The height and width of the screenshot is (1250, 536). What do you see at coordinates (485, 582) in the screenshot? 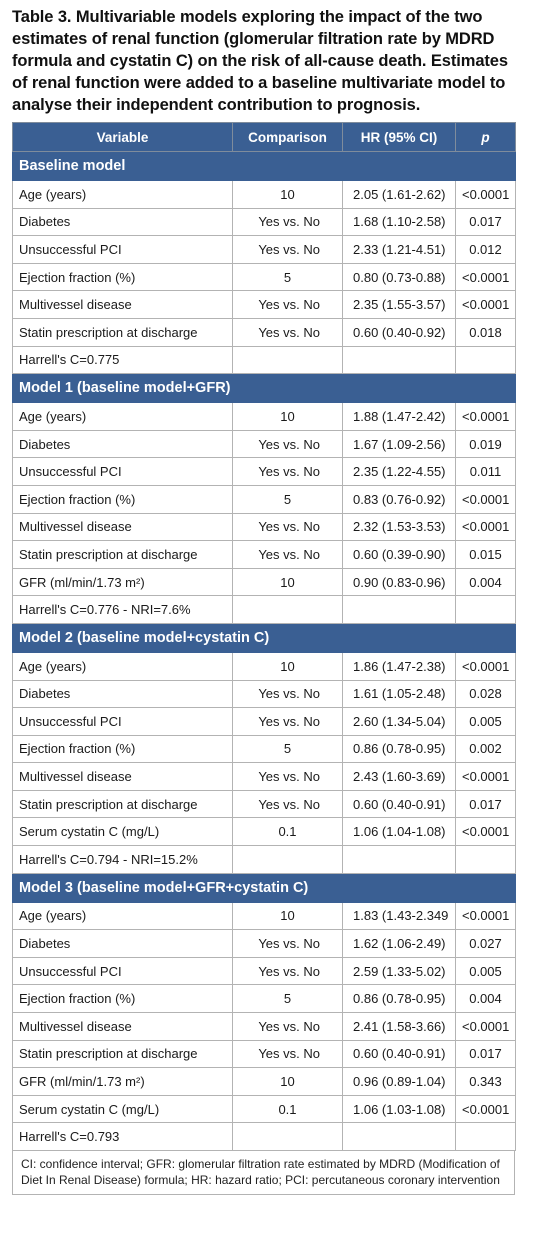
I see `cell-p: 0.004` at bounding box center [485, 582].